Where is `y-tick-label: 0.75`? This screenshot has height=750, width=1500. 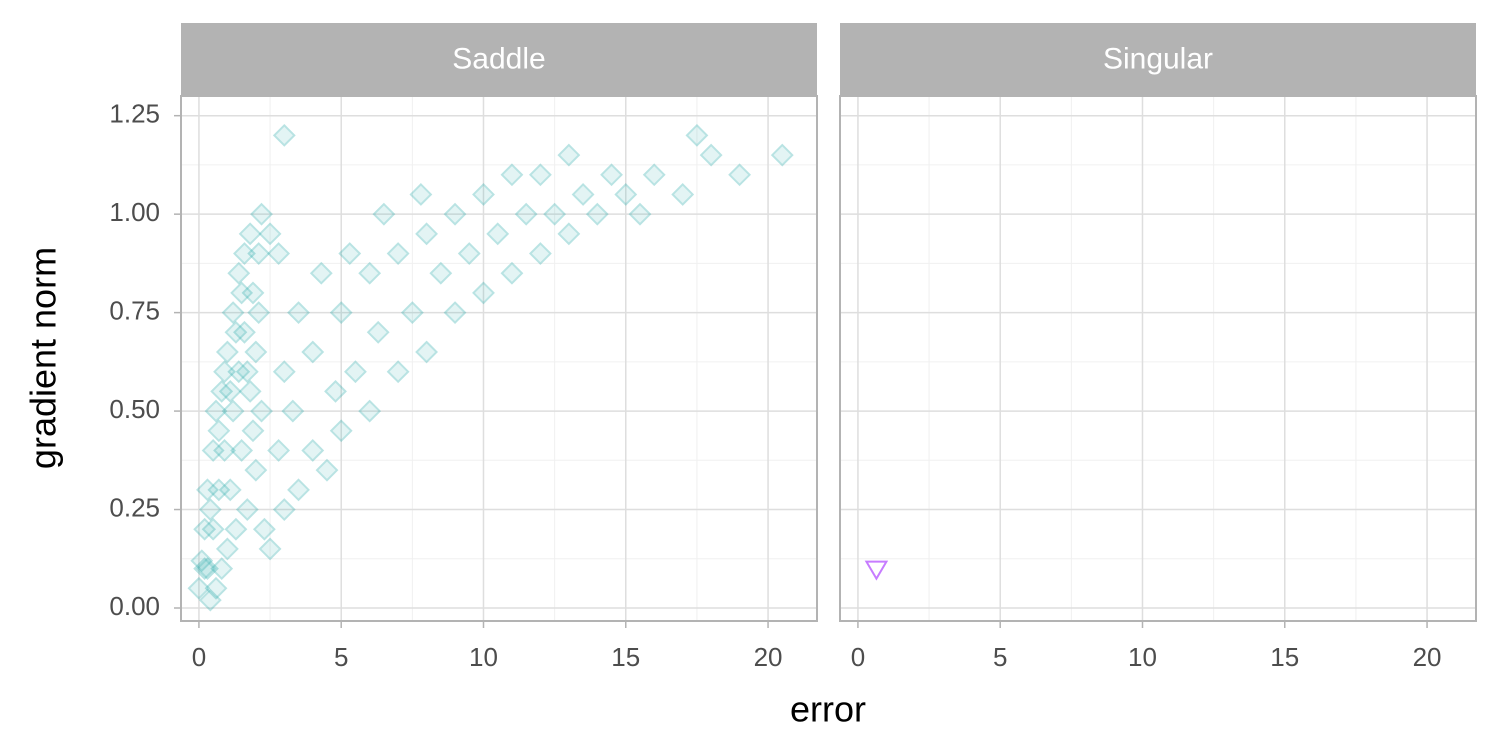 y-tick-label: 0.75 is located at coordinates (134, 310).